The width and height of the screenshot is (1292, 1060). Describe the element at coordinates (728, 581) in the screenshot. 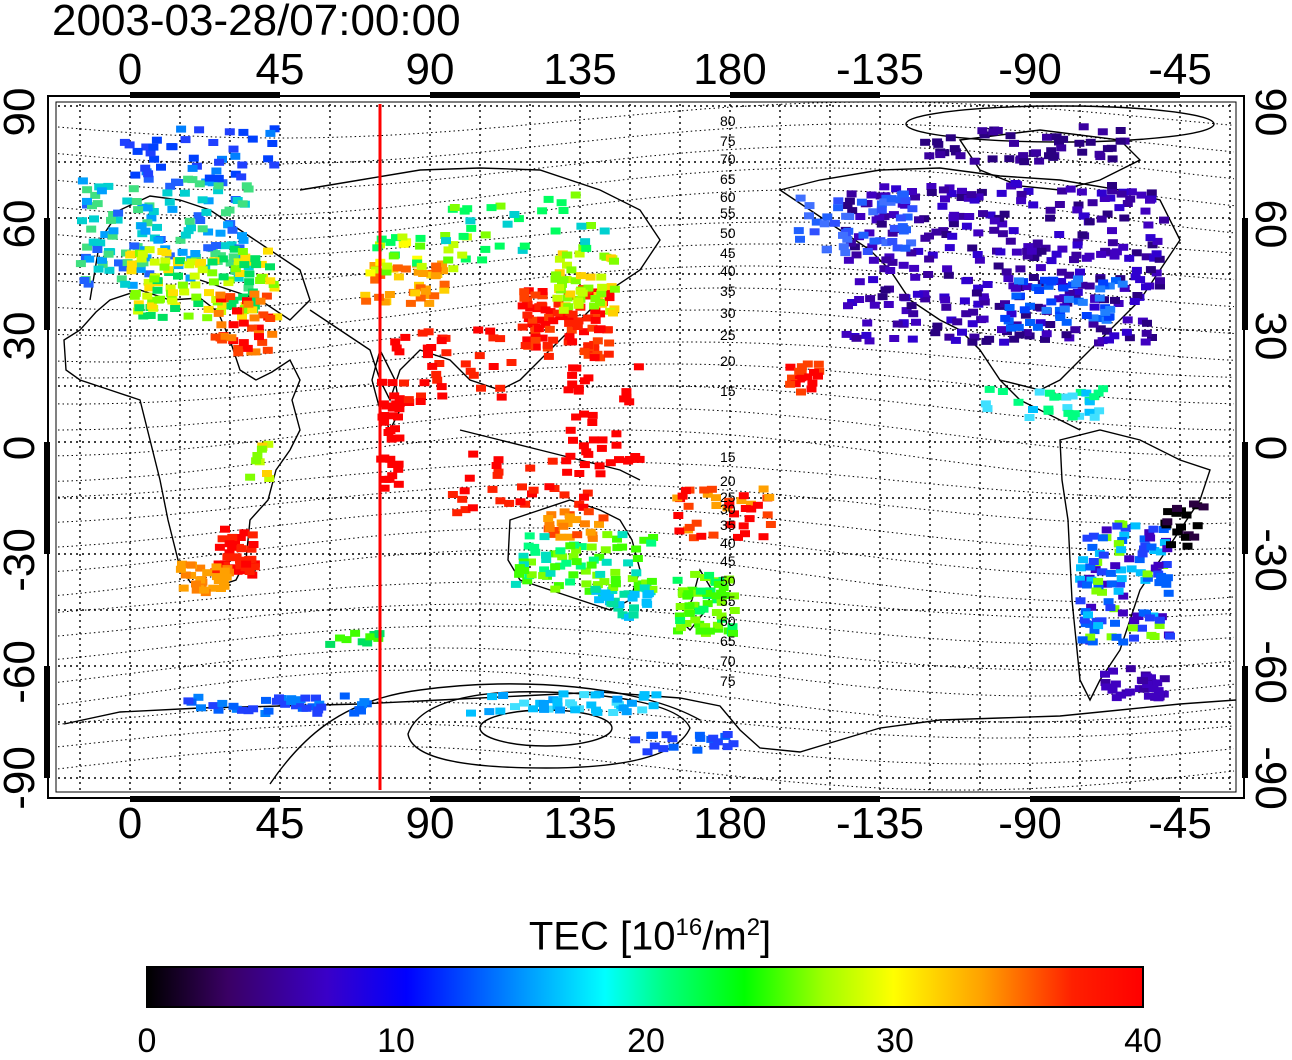

I see `contour-label: 50` at that location.